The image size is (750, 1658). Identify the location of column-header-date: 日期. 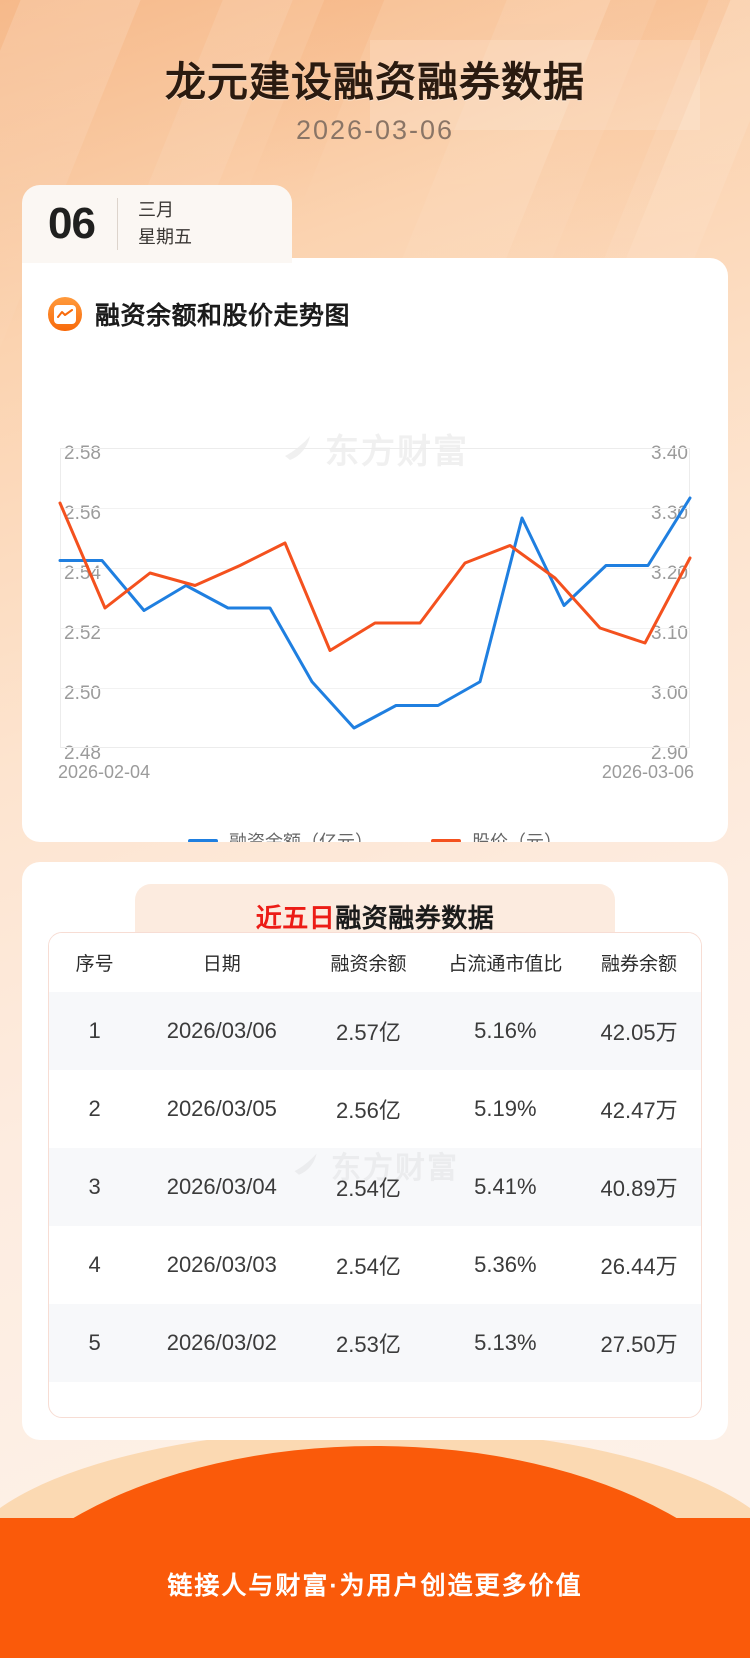
(222, 962).